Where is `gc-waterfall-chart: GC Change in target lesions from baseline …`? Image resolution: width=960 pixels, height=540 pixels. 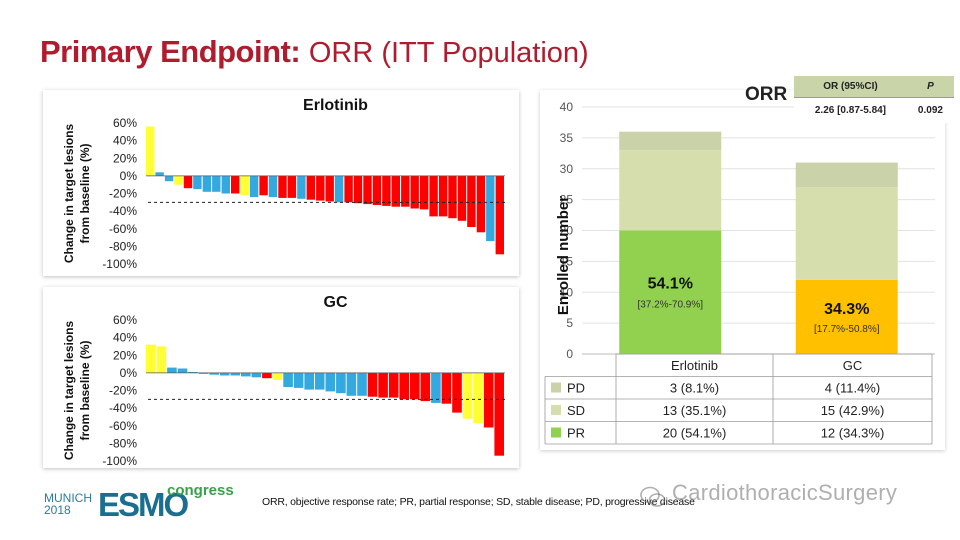
gc-waterfall-chart: GC Change in target lesions from baseline … is located at coordinates (283, 381).